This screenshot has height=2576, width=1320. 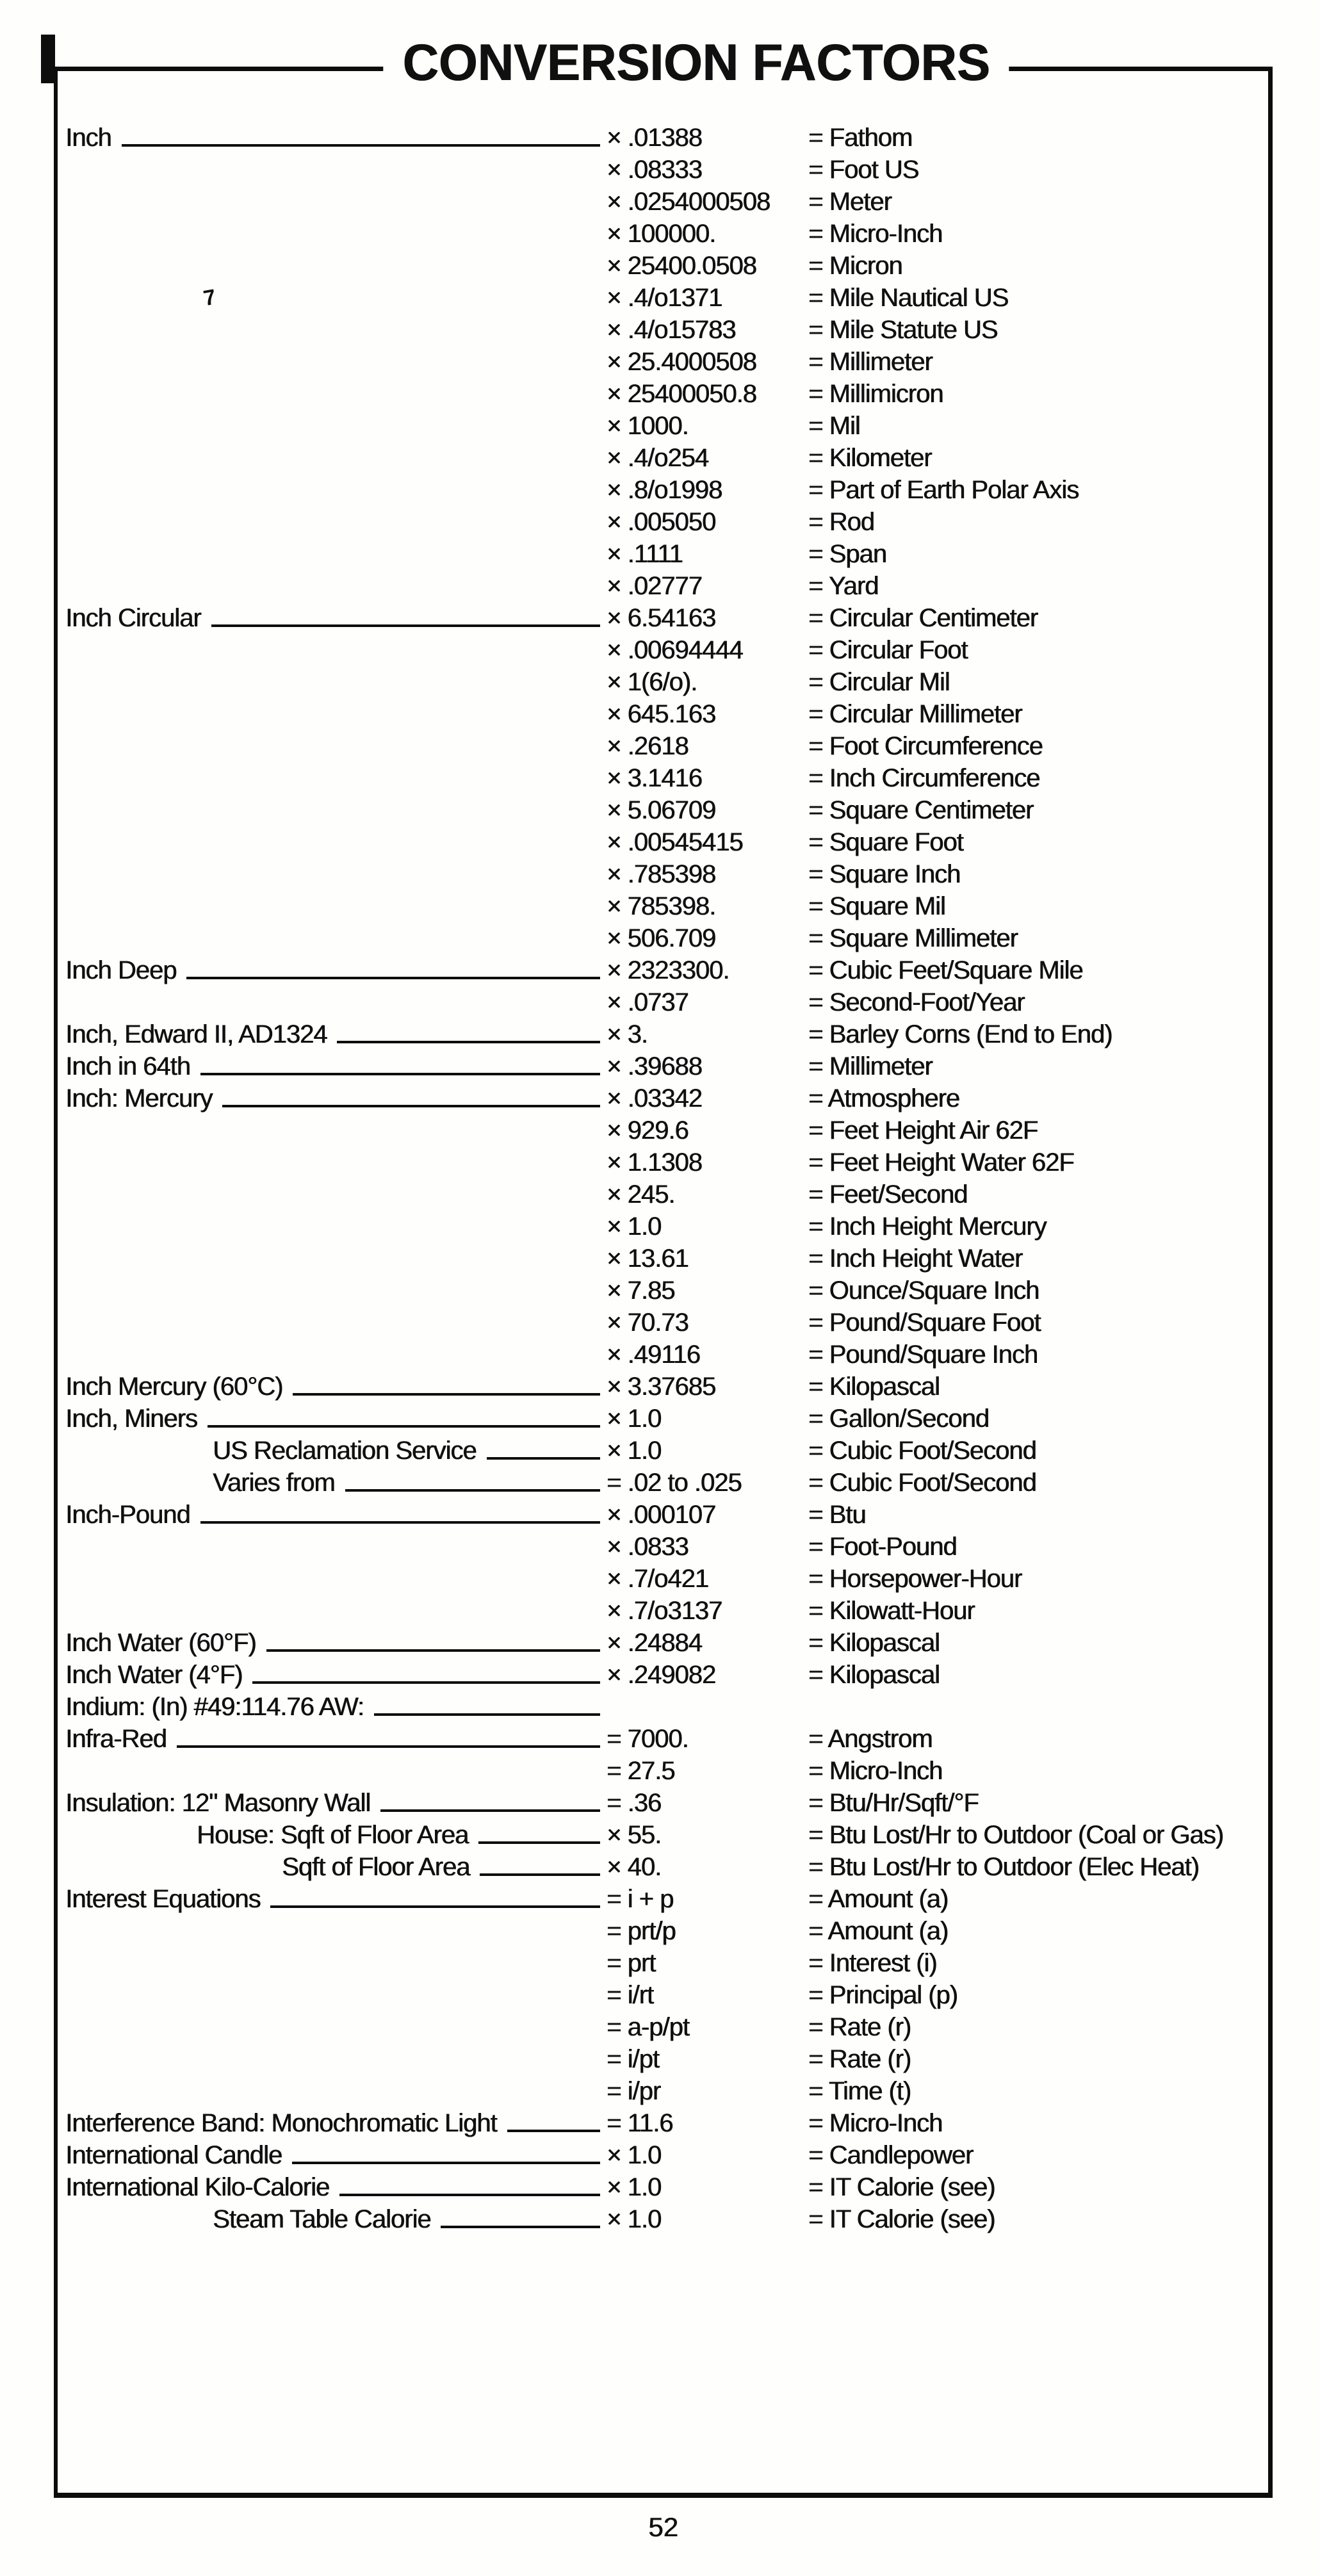 What do you see at coordinates (634, 1835) in the screenshot?
I see `row-factor: × 55.` at bounding box center [634, 1835].